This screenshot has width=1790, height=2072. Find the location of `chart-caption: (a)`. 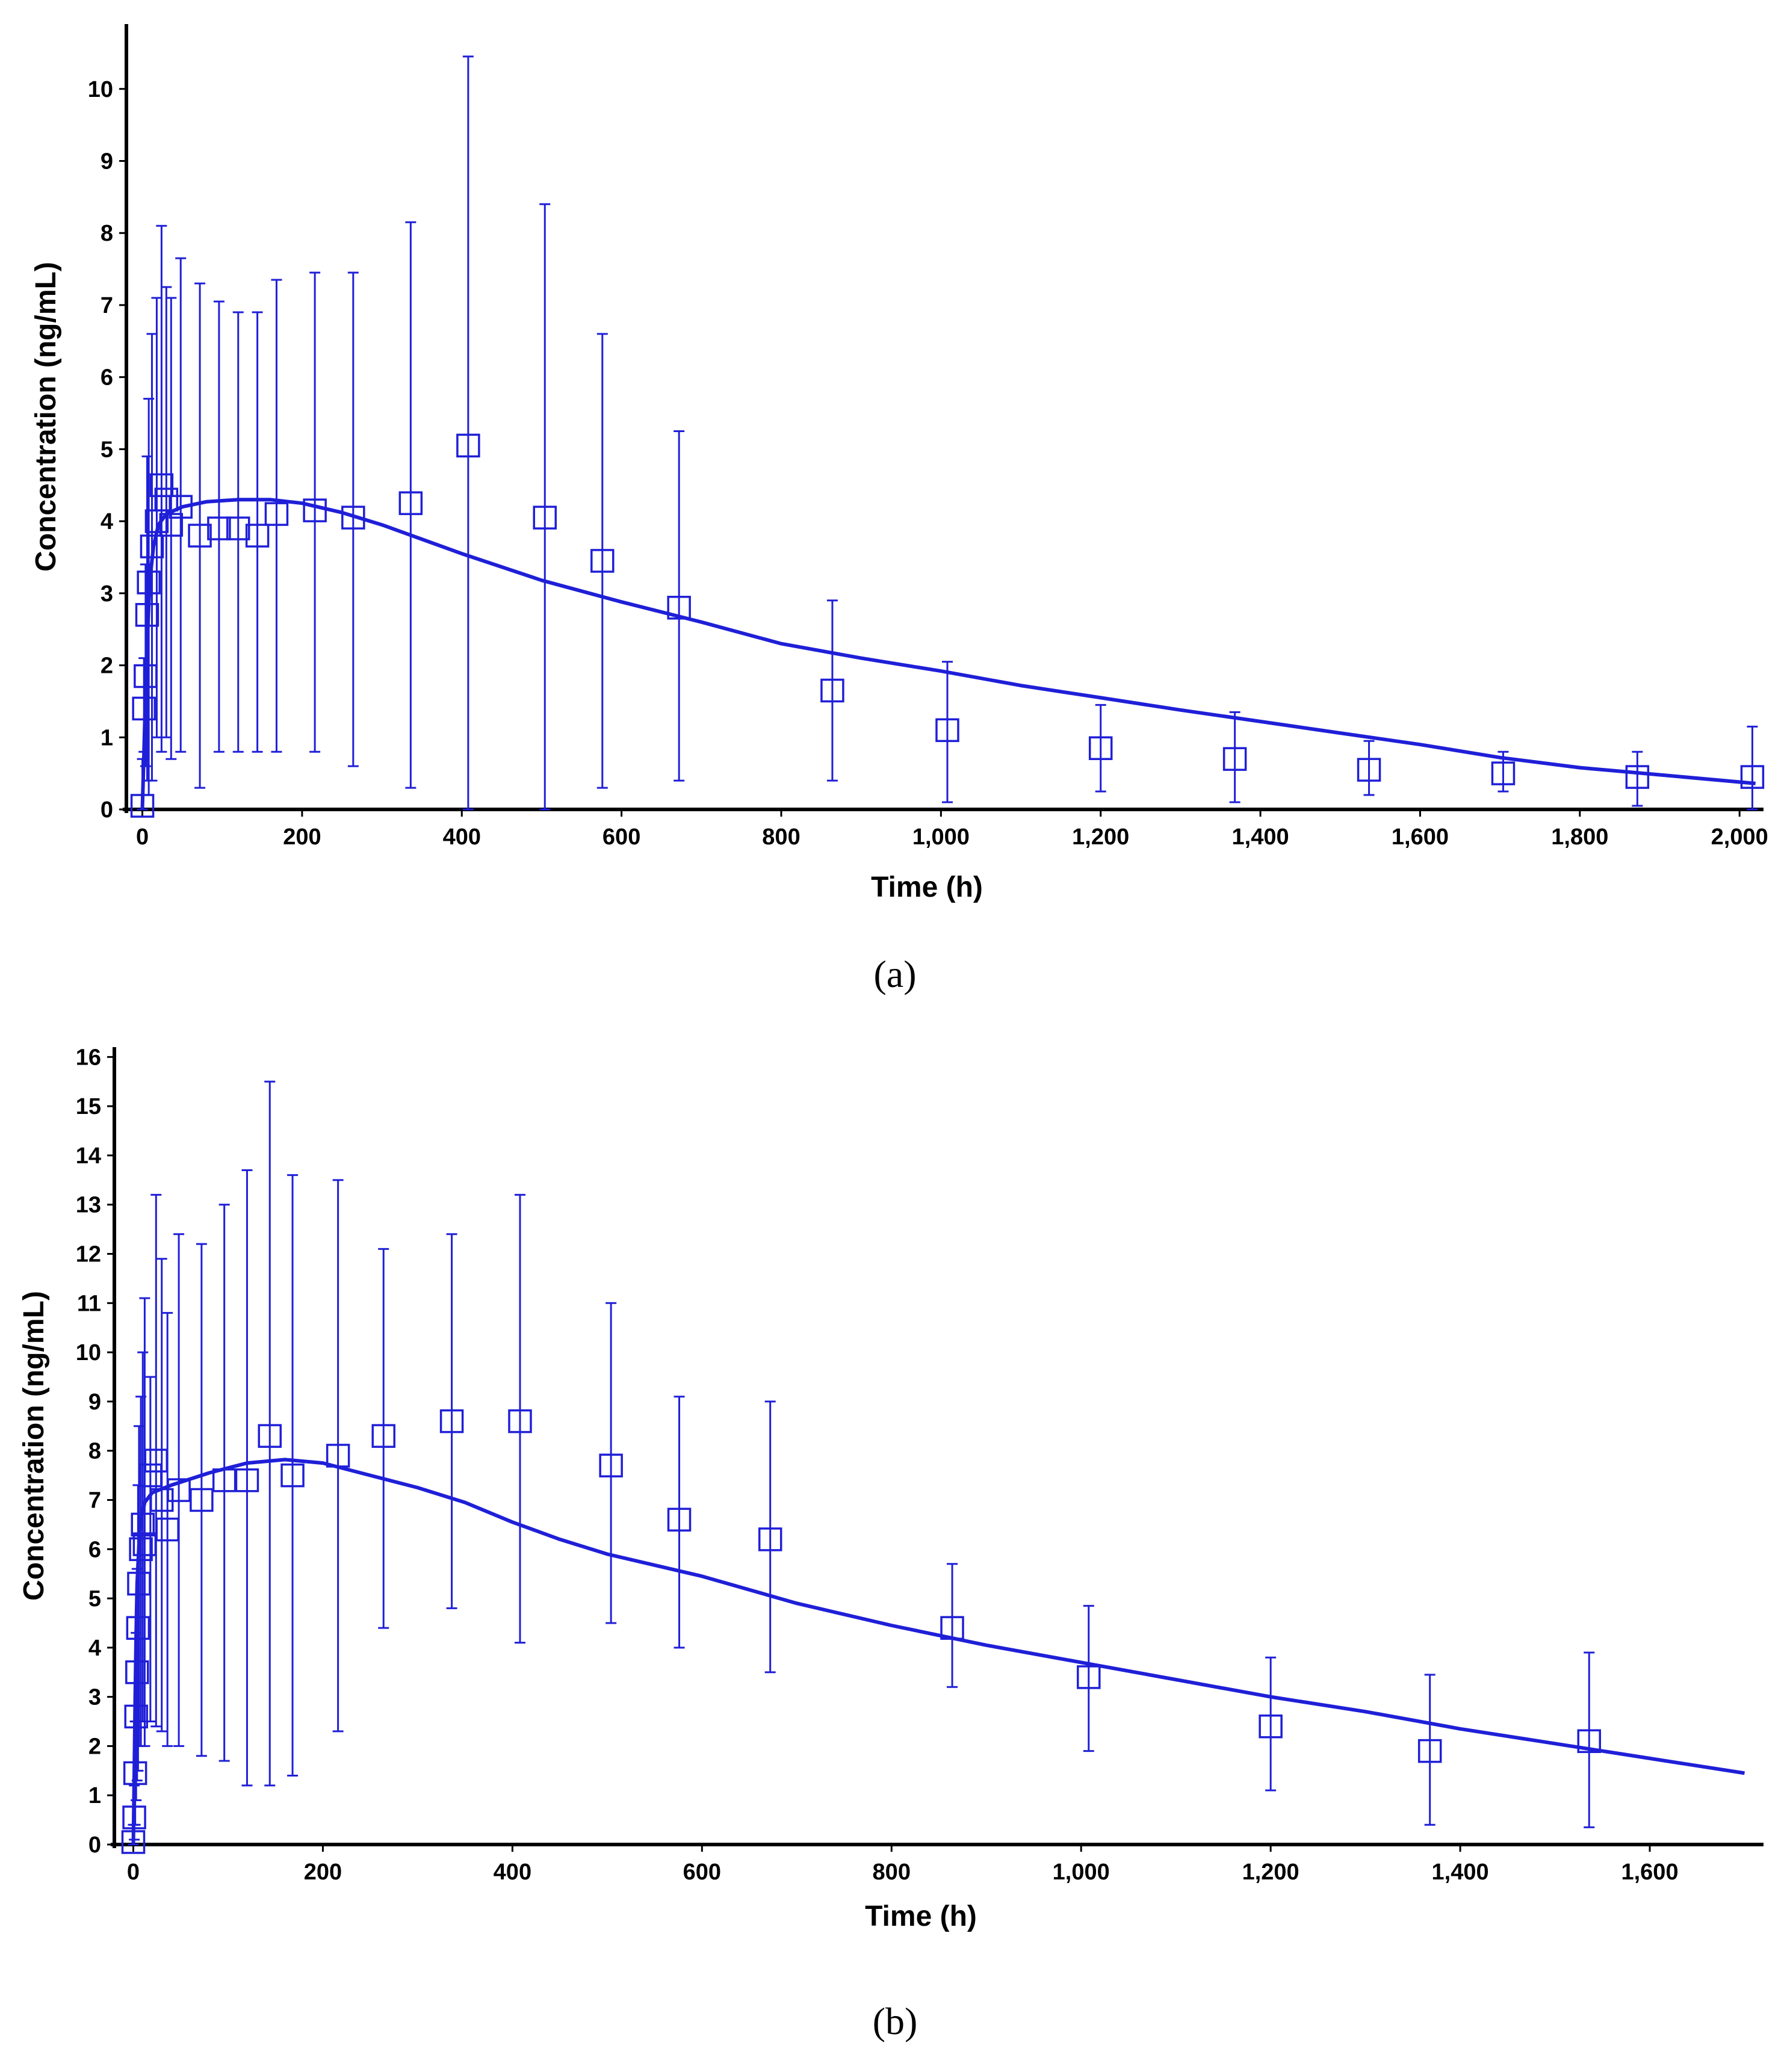

chart-caption: (a) is located at coordinates (894, 974).